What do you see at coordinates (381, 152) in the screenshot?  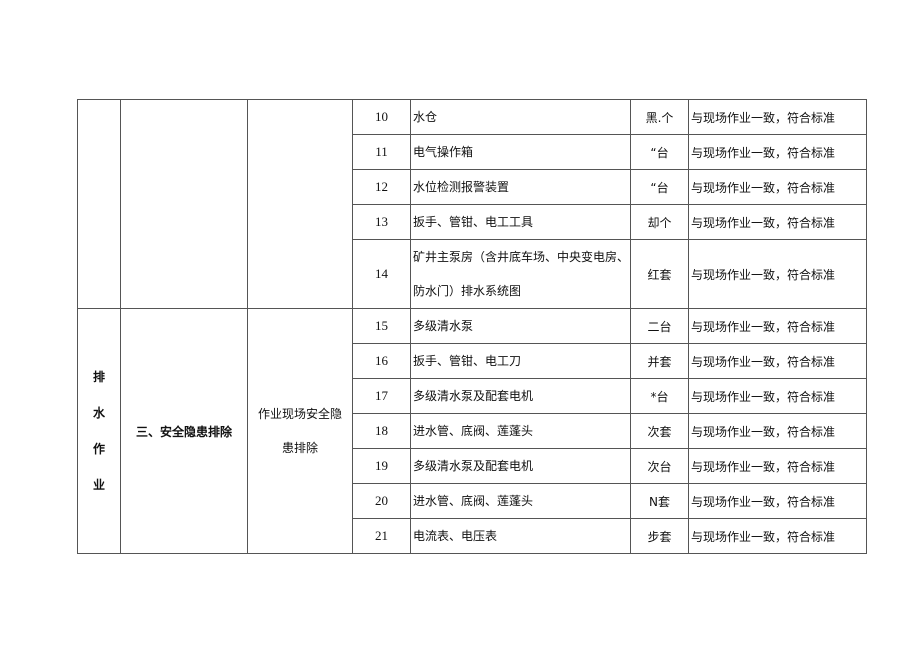 I see `row-number: 11` at bounding box center [381, 152].